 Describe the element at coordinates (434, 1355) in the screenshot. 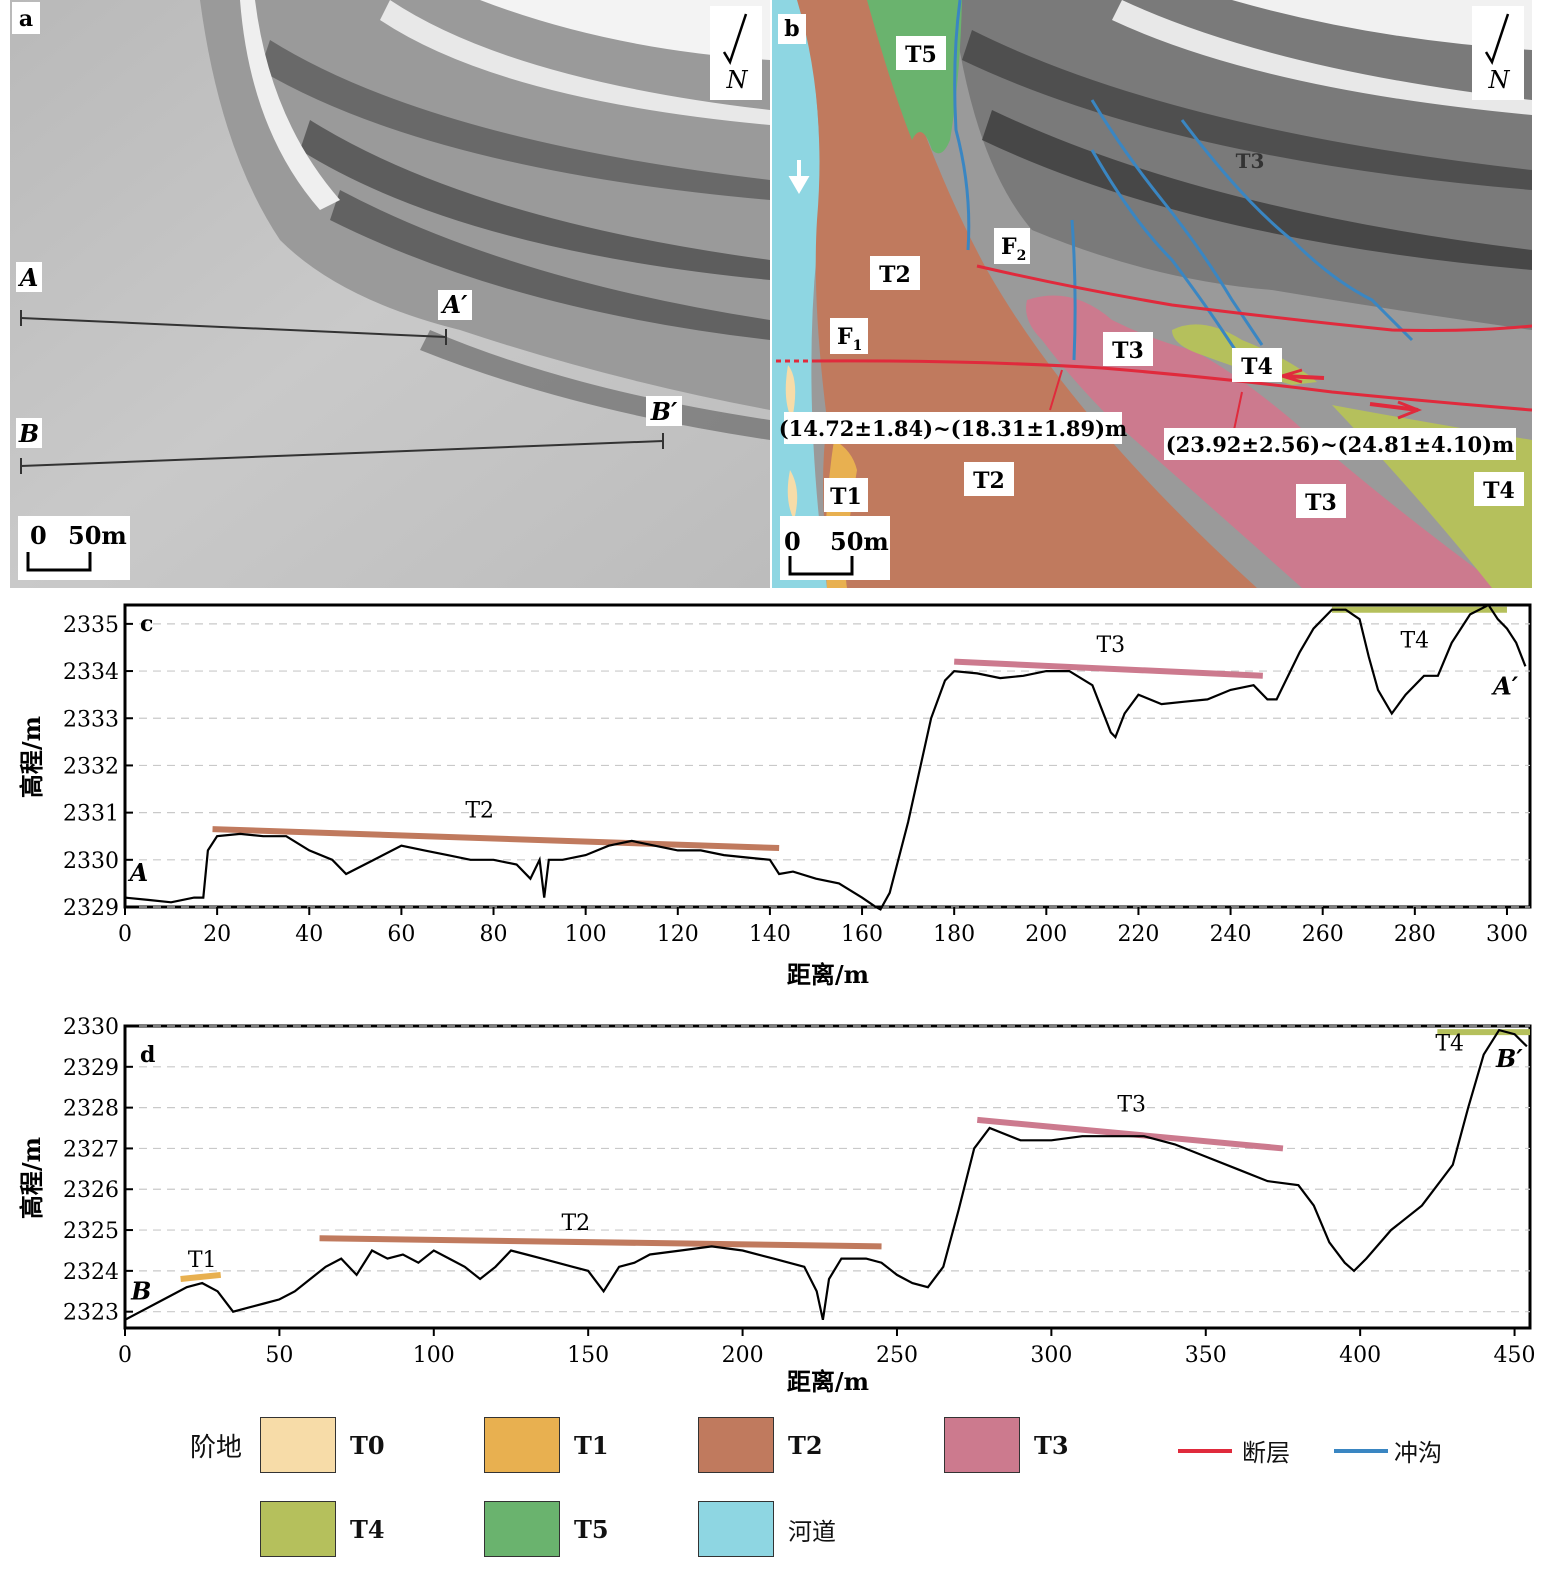

I see `x-tick-label: 100` at that location.